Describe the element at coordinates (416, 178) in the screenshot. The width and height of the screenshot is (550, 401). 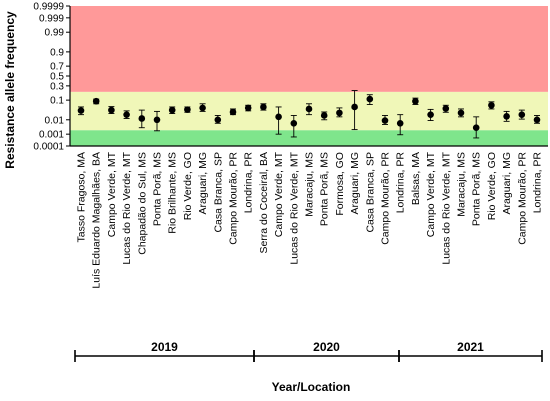
I see `x-tick-label: Balsas, MA` at that location.